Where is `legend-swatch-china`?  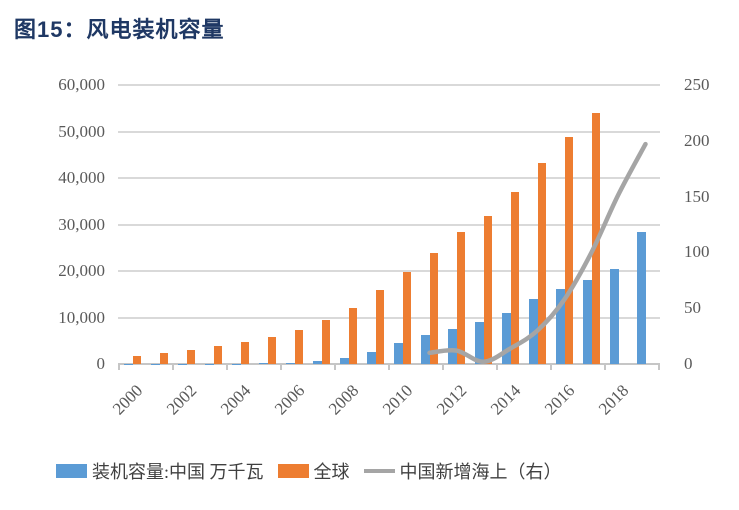 legend-swatch-china is located at coordinates (71, 471).